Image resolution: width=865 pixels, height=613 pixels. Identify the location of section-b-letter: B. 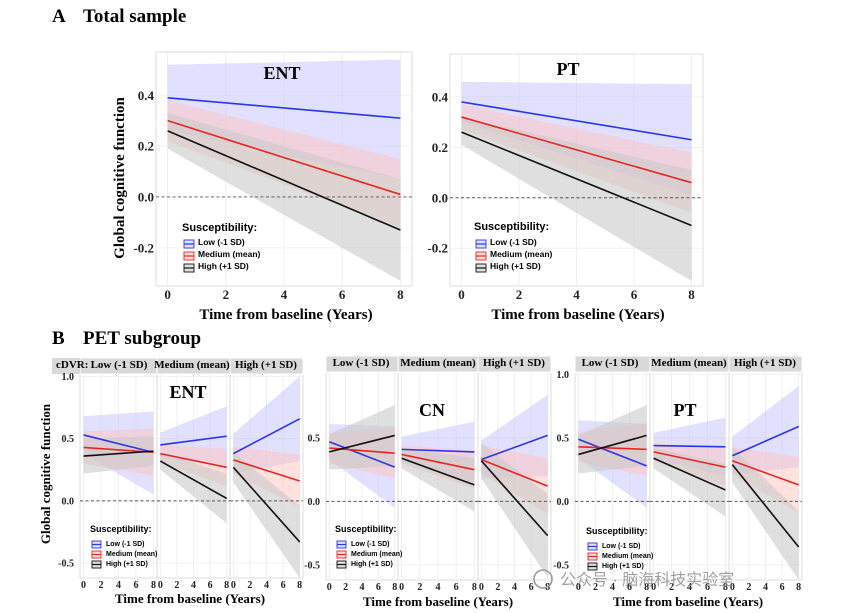
(58, 338).